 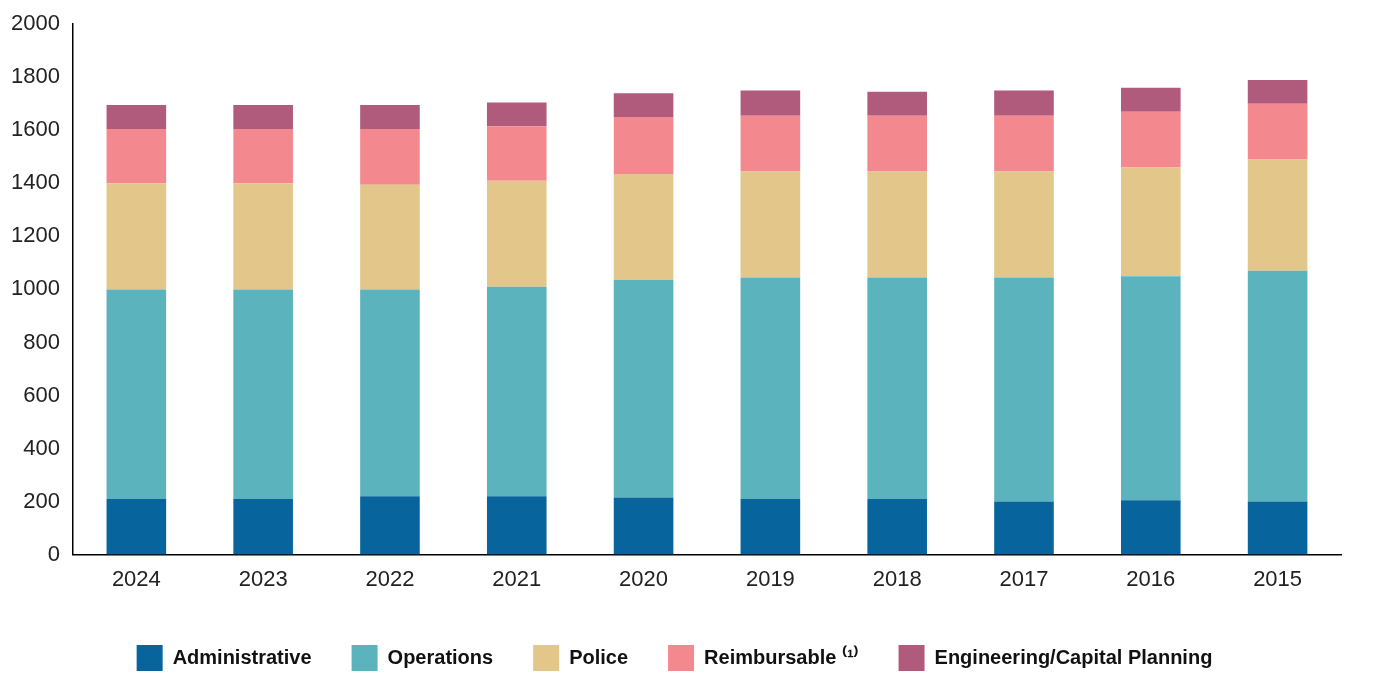 What do you see at coordinates (517, 578) in the screenshot?
I see `x-tick-label: 2021` at bounding box center [517, 578].